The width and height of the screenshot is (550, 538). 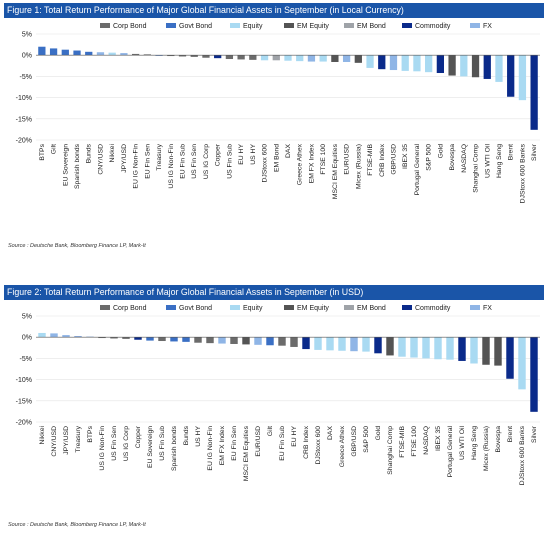 I want to click on legend-swatch-em-bond, so click(x=349, y=307).